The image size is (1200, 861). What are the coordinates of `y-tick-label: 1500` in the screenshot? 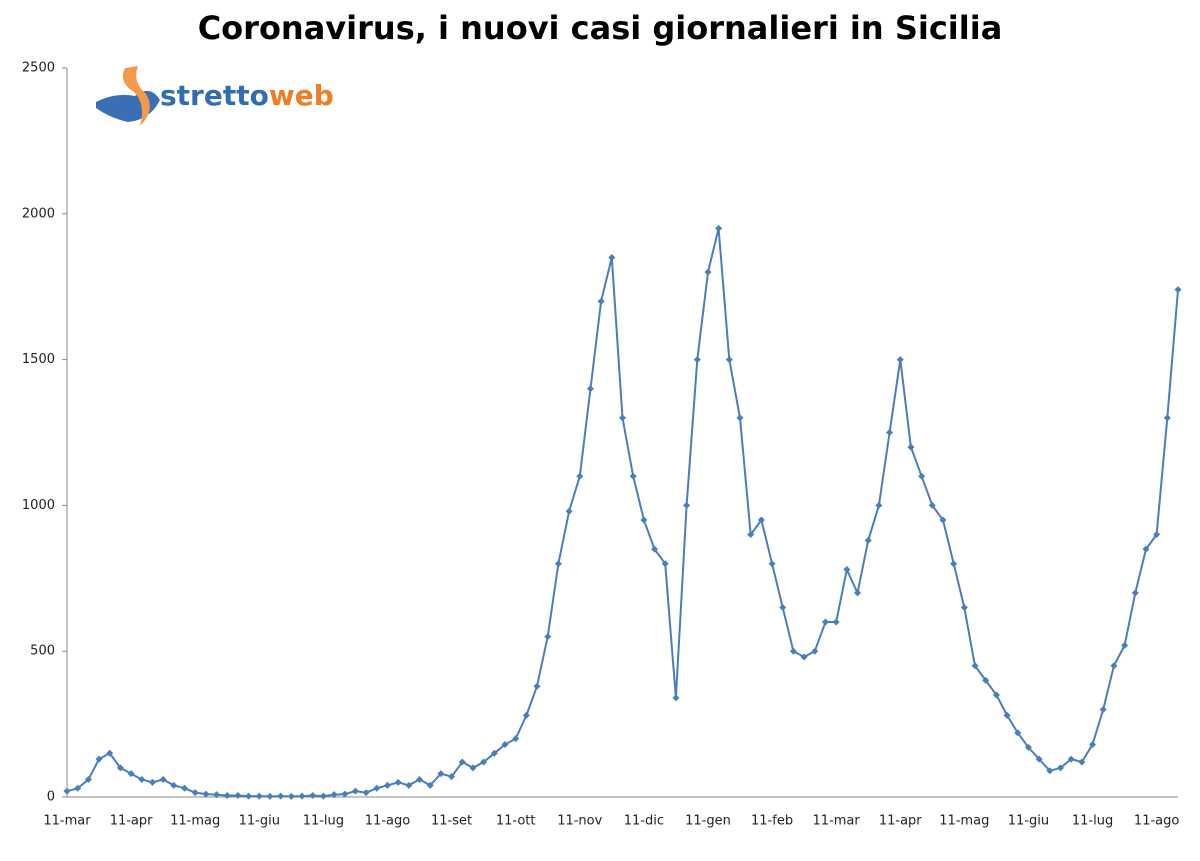 It's located at (38, 359).